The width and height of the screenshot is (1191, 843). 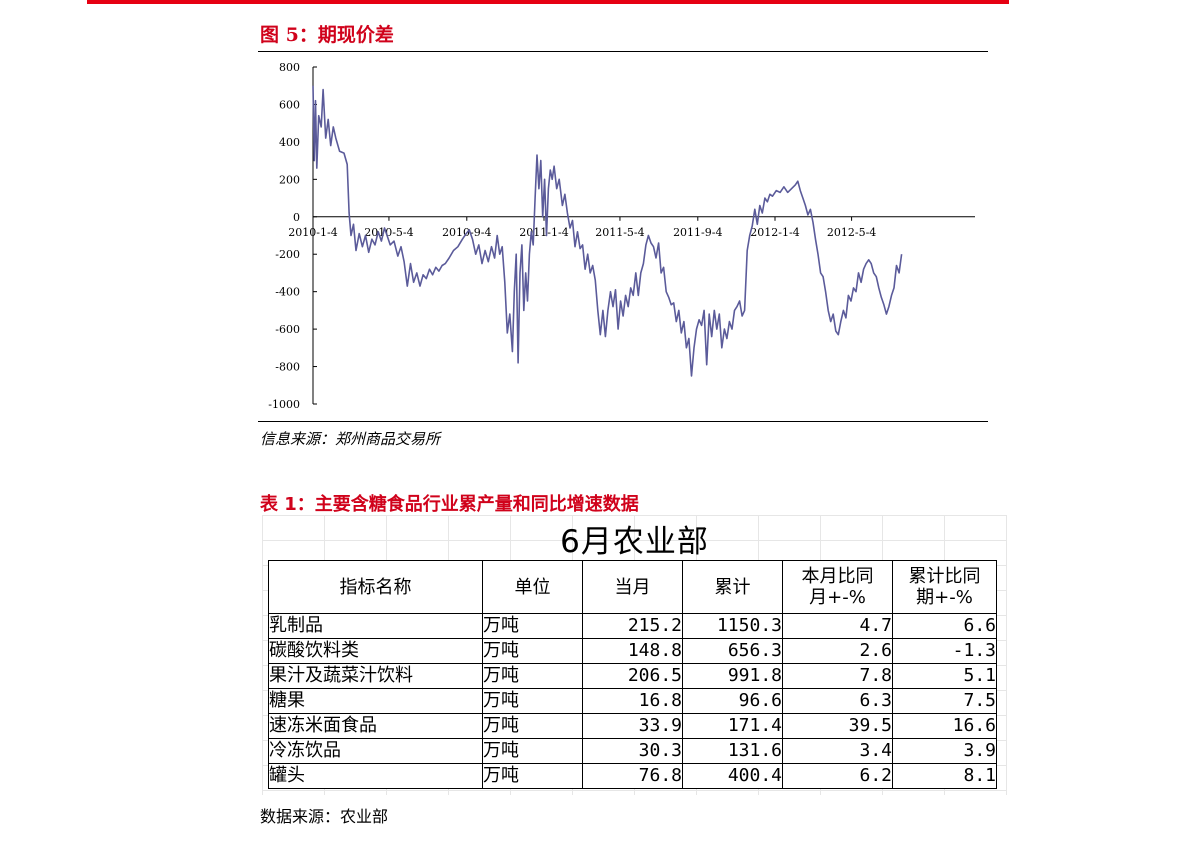 What do you see at coordinates (289, 142) in the screenshot?
I see `y-tick-label: 400` at bounding box center [289, 142].